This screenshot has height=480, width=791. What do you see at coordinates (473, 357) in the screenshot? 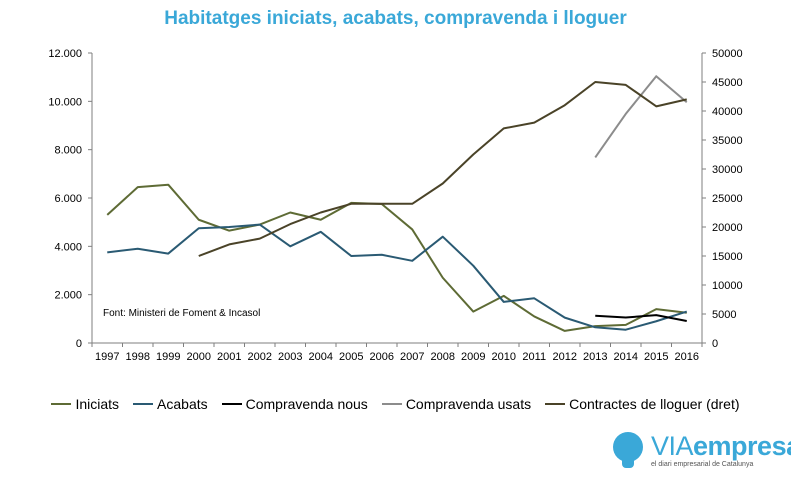
I see `x-tick-label: 2009` at bounding box center [473, 357].